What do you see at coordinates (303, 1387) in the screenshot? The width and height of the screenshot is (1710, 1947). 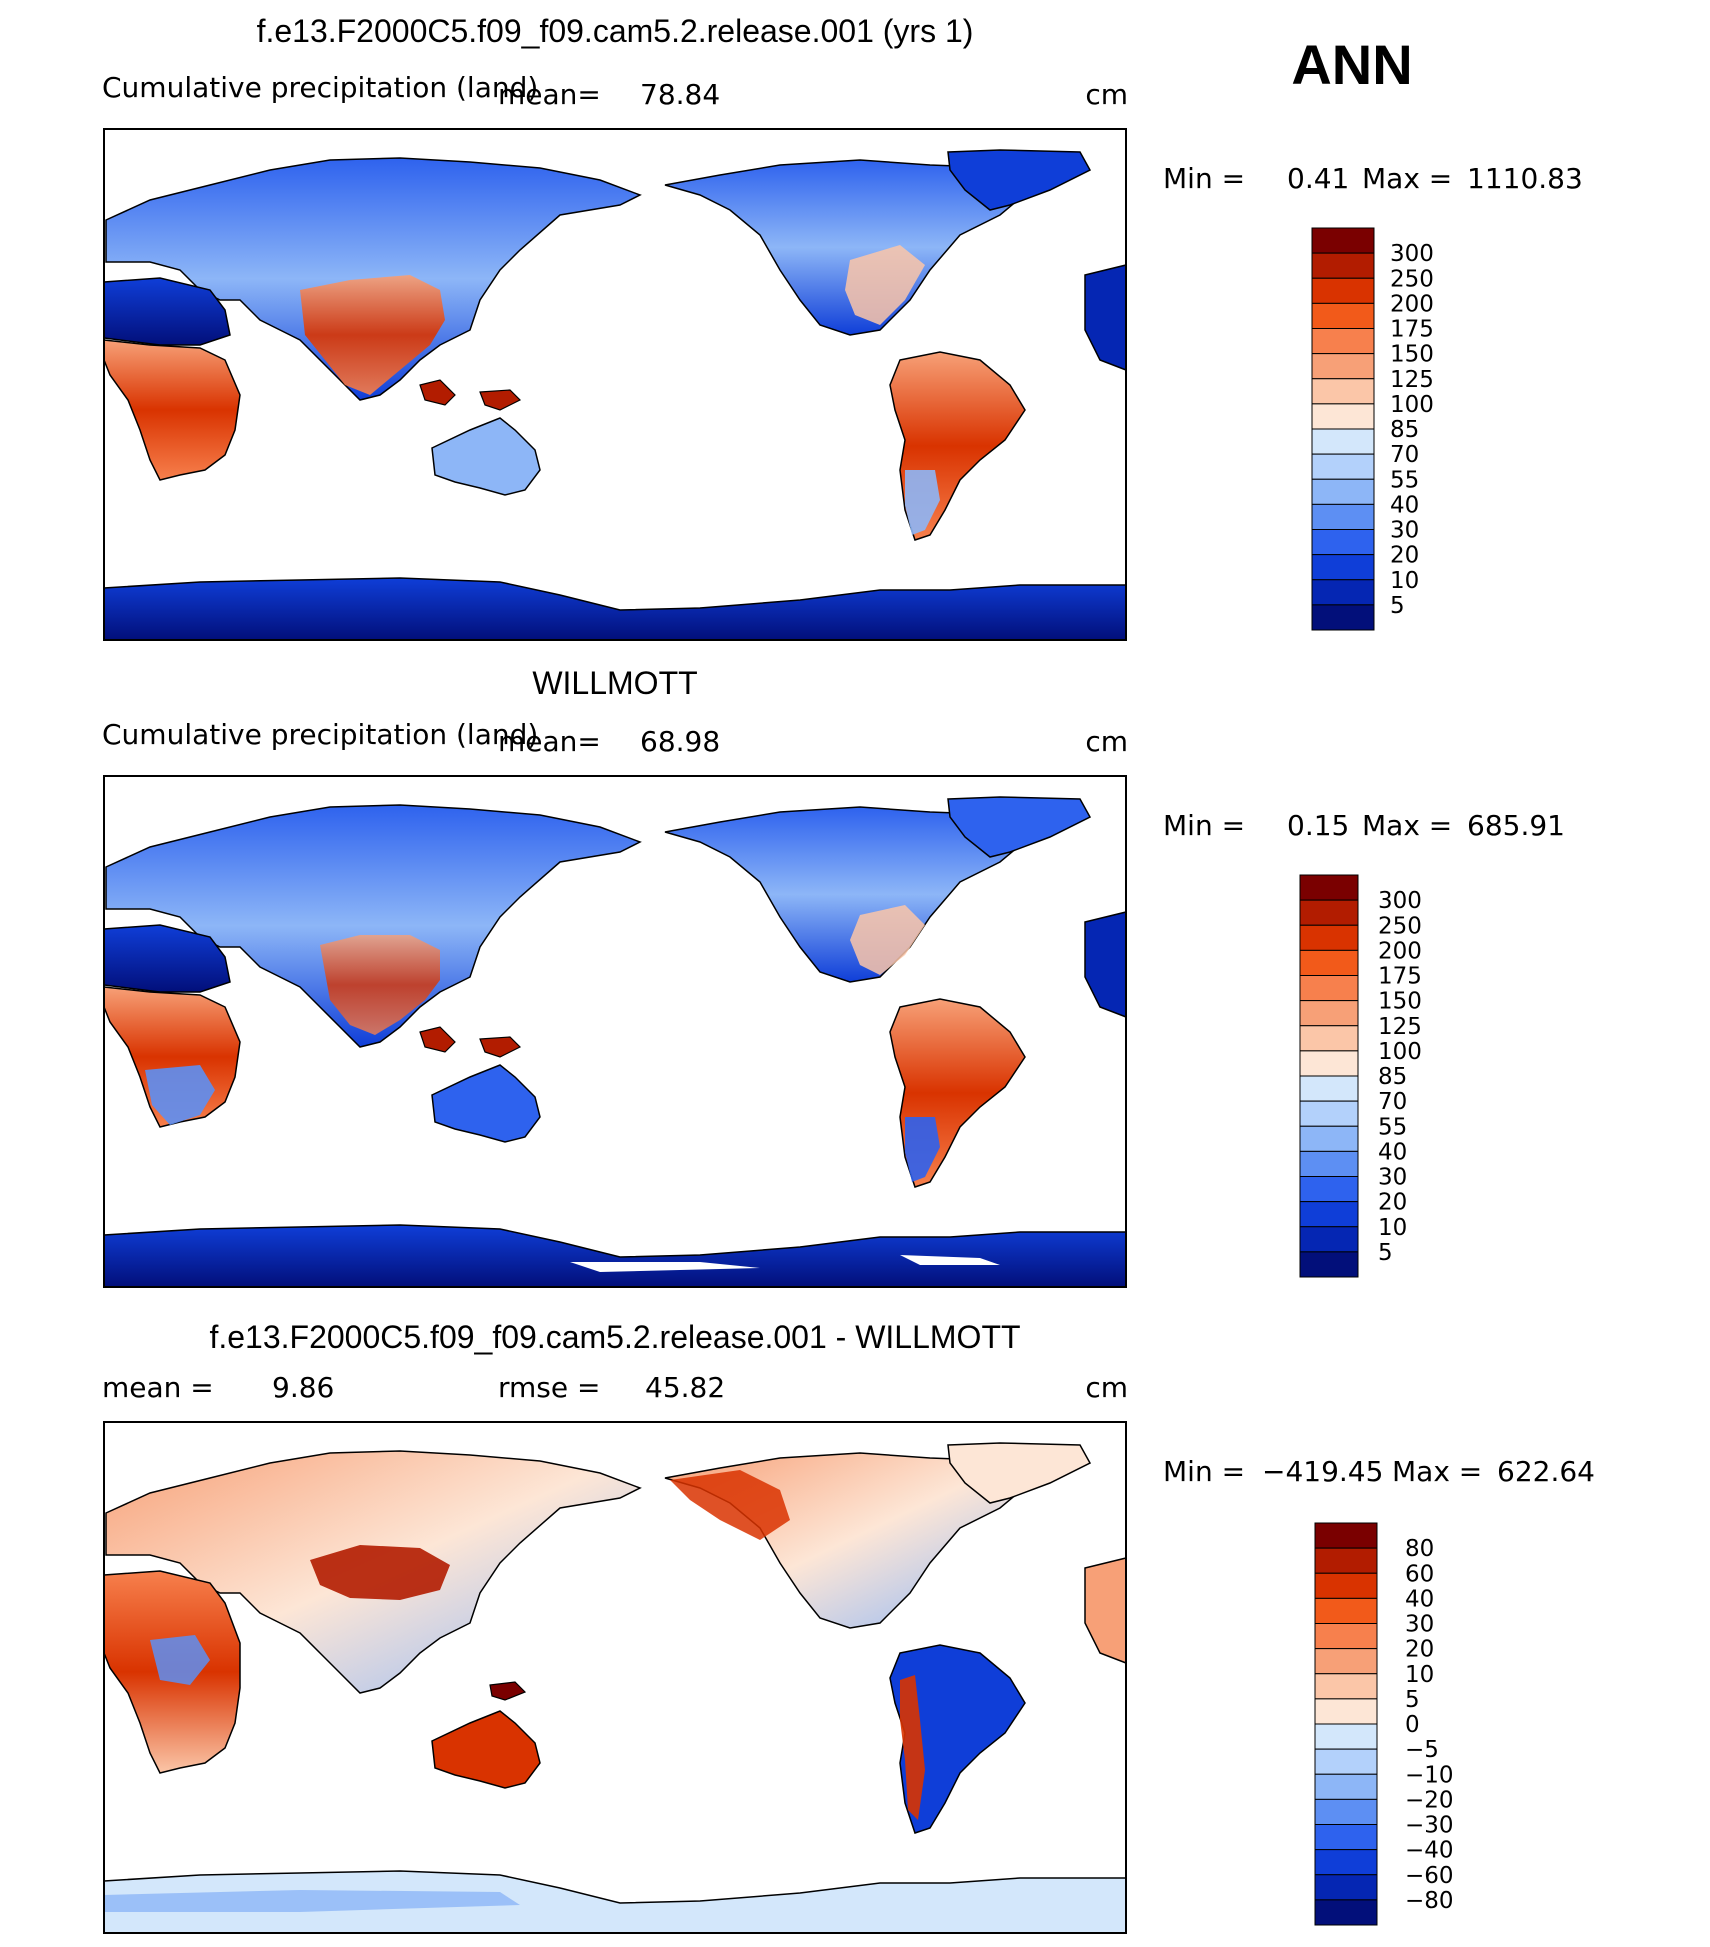 I see `panel-diff-mean-value: 9.86` at bounding box center [303, 1387].